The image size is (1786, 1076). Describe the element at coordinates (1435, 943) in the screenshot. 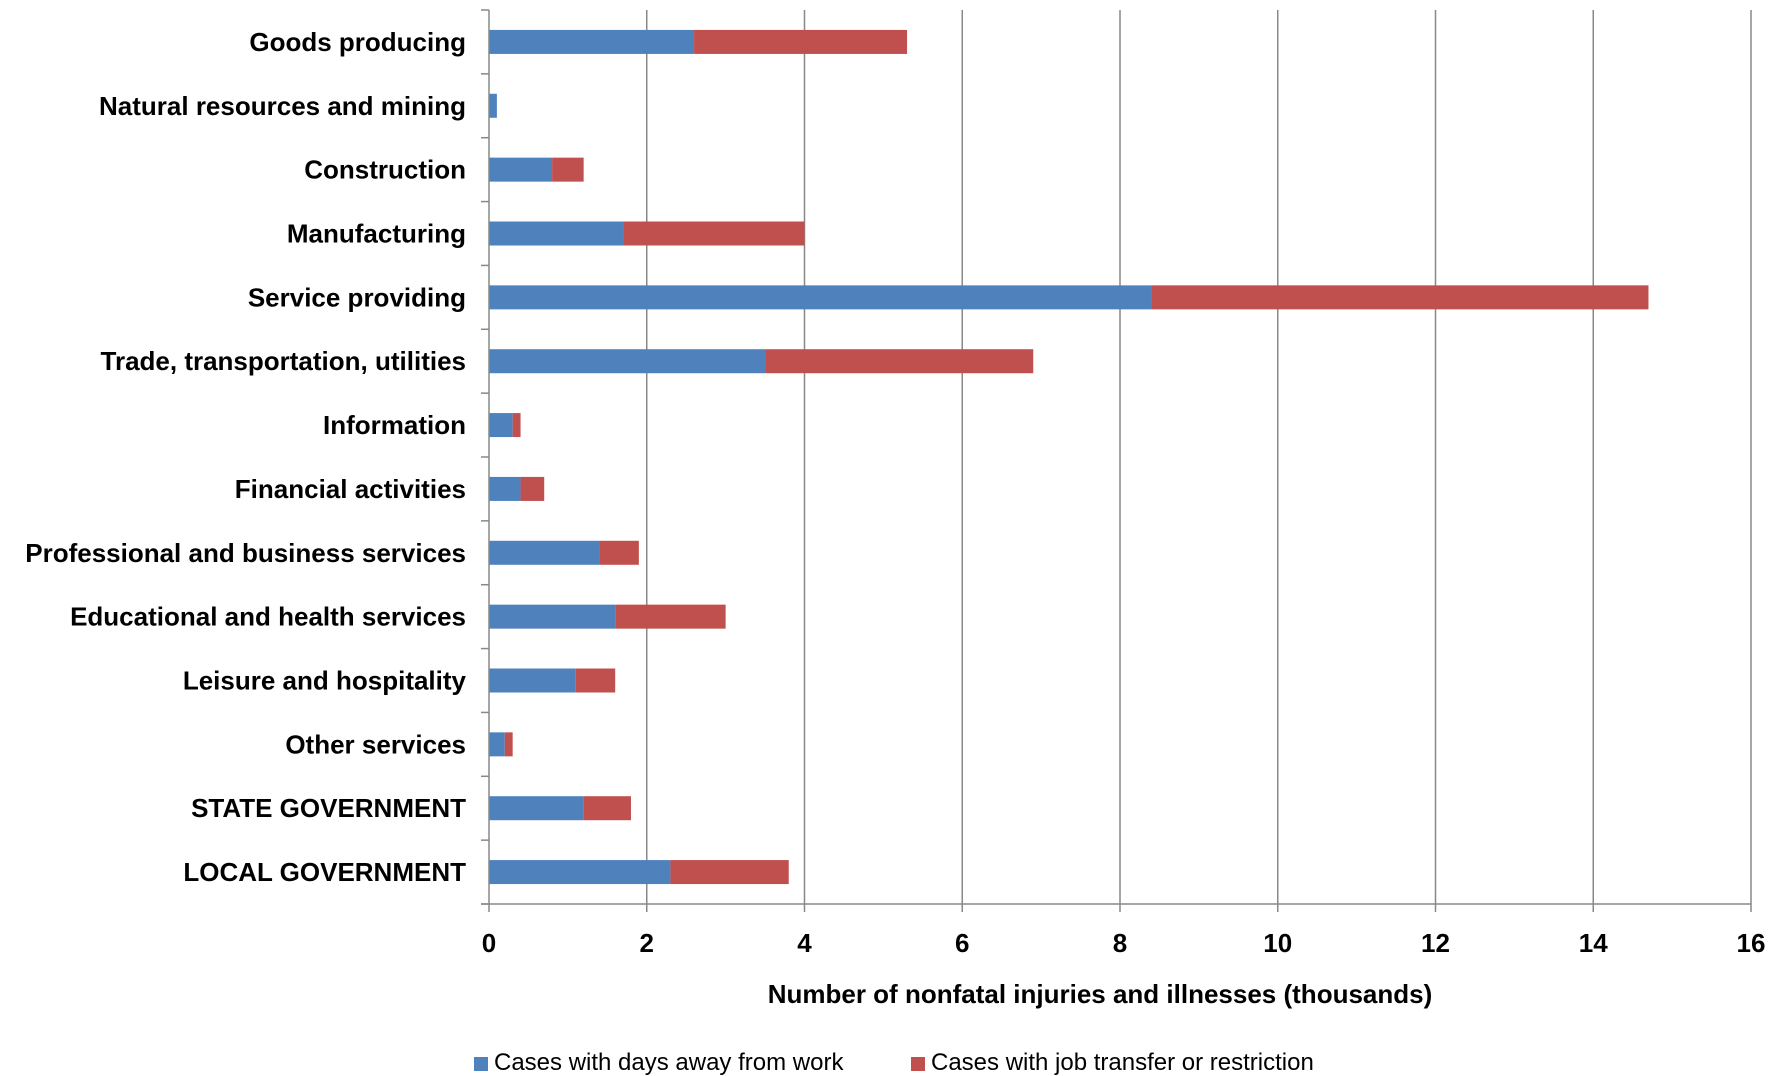

I see `x-tick-label: 12` at that location.